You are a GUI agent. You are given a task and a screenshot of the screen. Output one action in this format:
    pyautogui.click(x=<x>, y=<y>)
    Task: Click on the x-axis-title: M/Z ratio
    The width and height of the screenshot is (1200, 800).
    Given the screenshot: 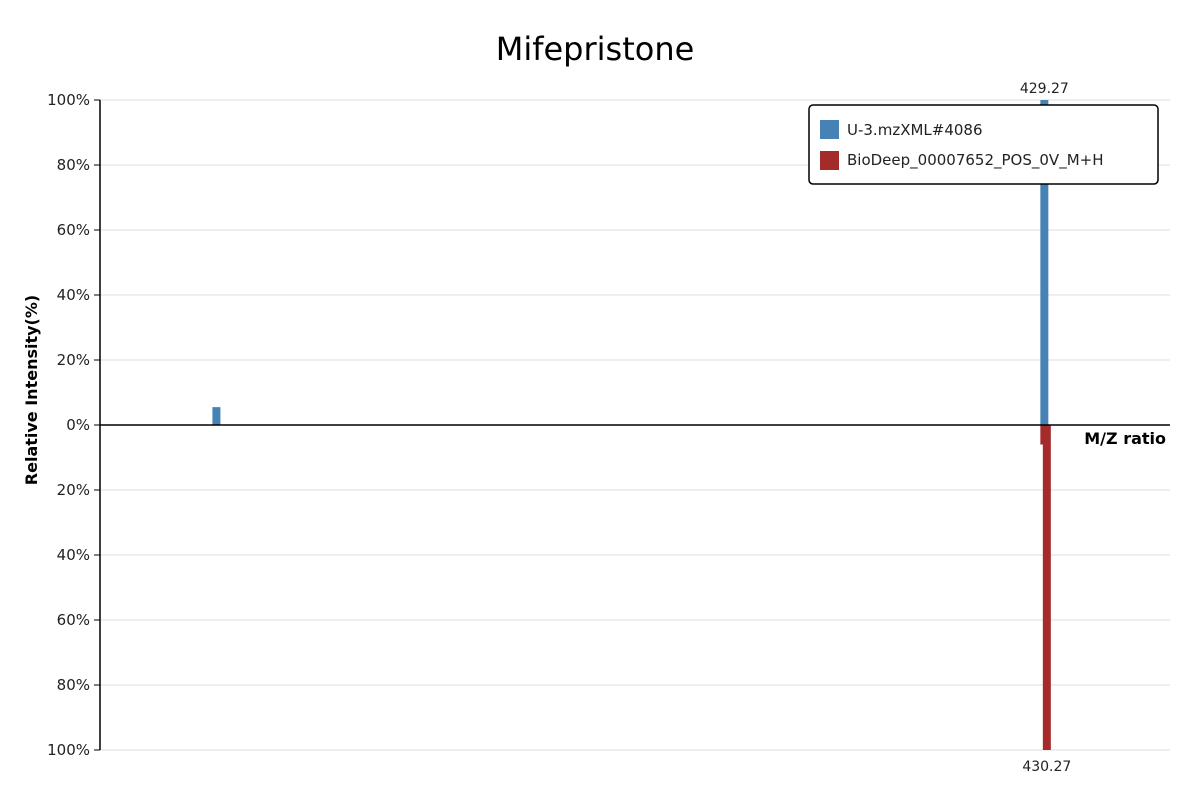 What is the action you would take?
    pyautogui.click(x=1125, y=438)
    